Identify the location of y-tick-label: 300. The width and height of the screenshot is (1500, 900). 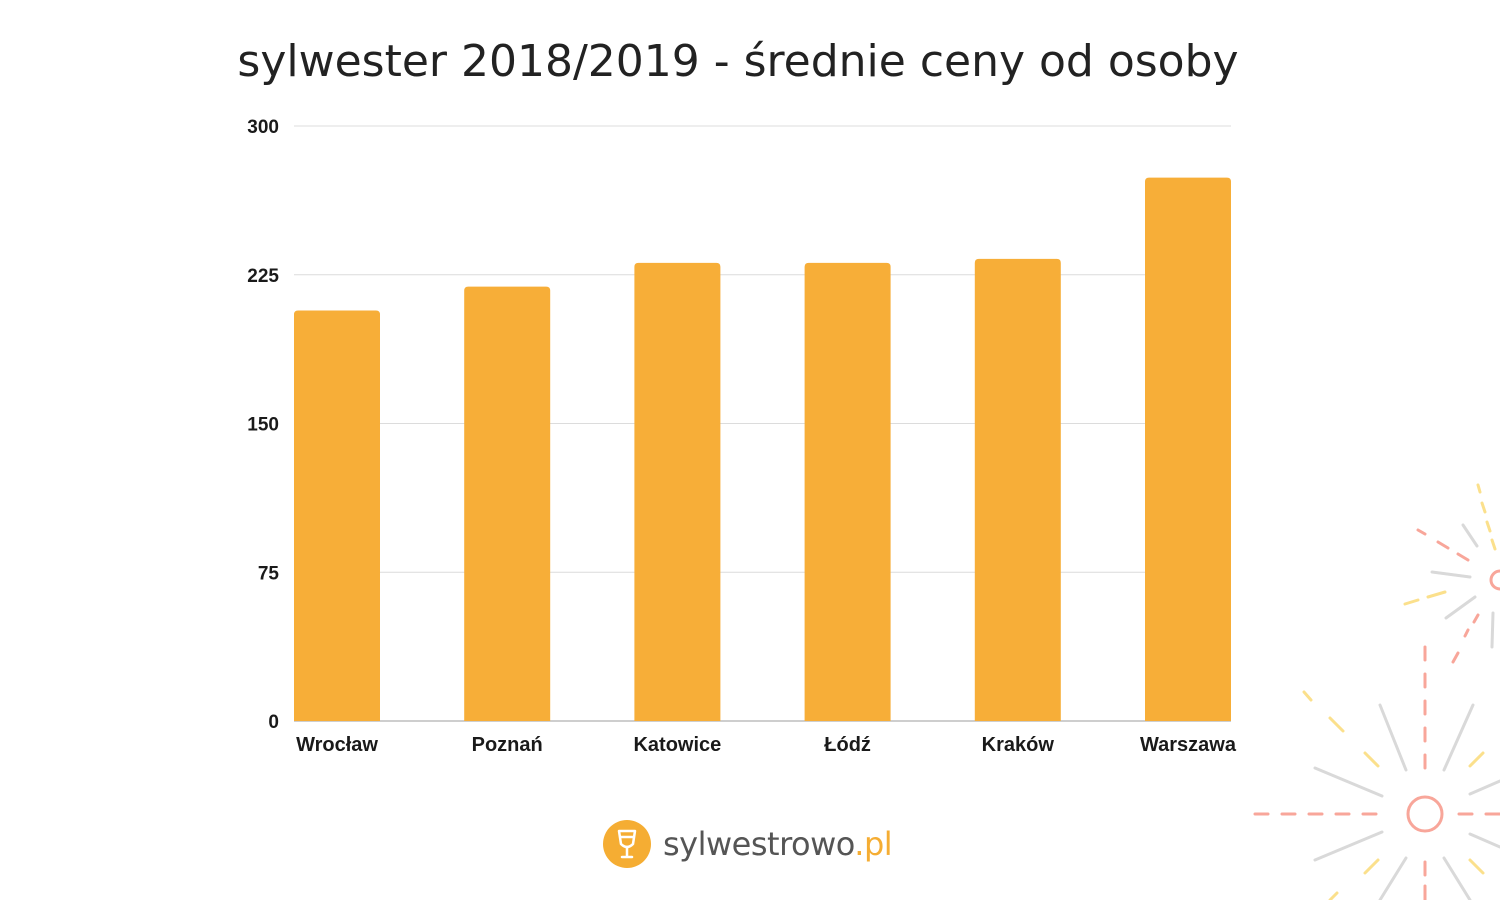
(263, 127).